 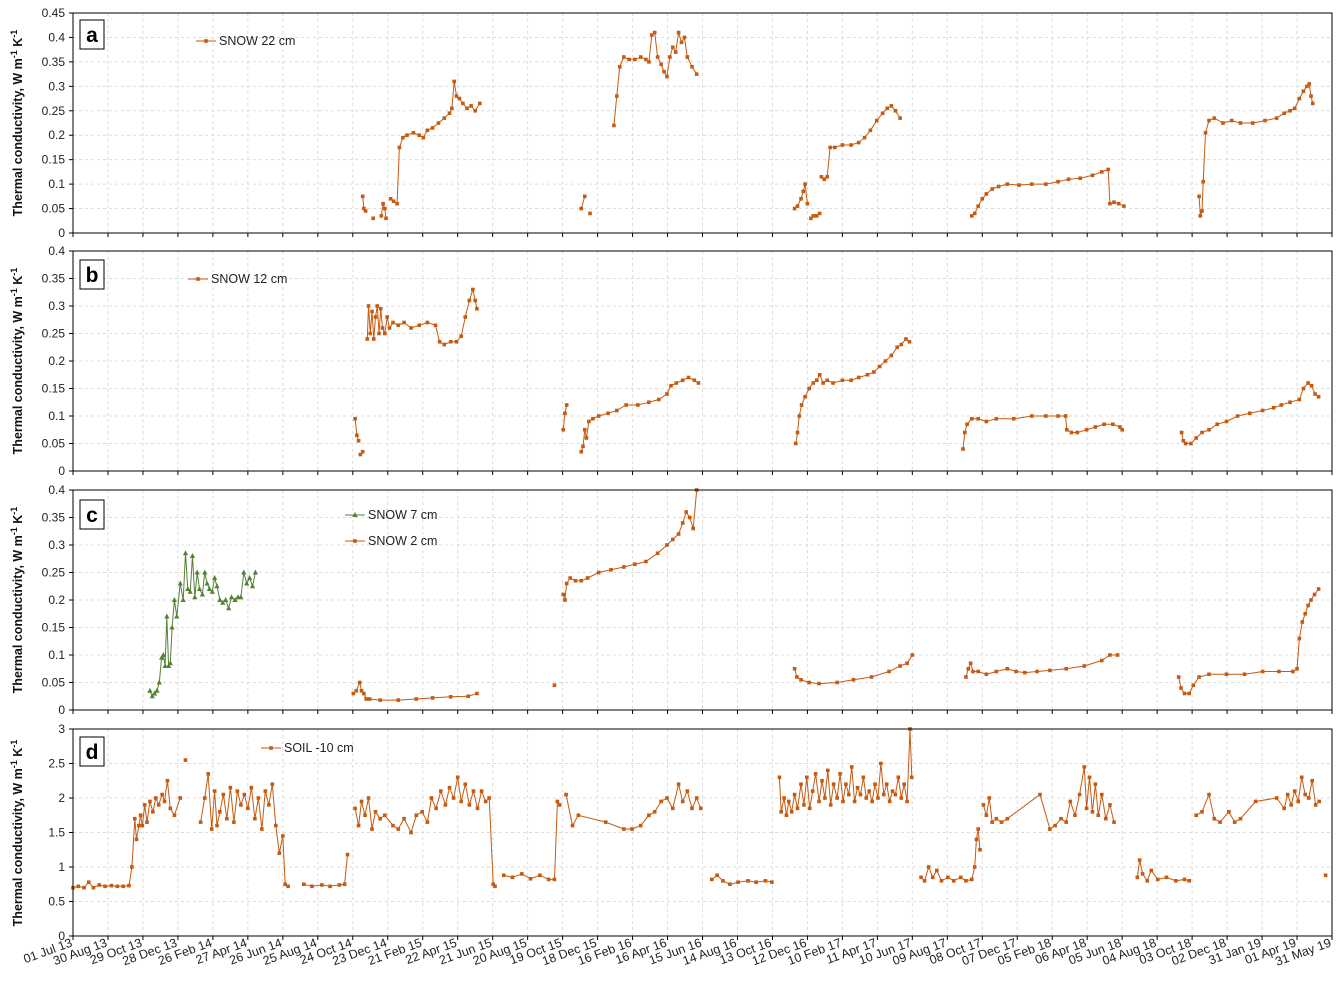 I want to click on panel-a-letter-box, so click(x=92, y=34).